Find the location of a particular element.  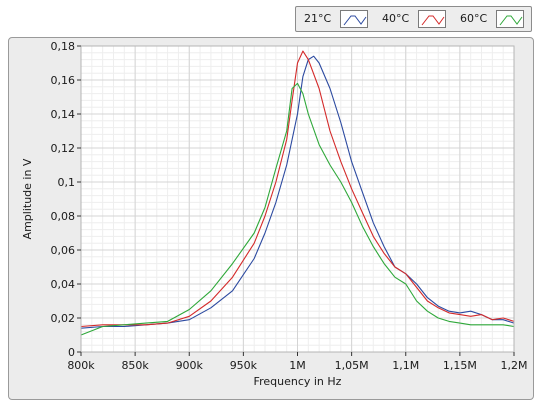

chart-legend: 21°C 40°C 60°C is located at coordinates (413, 19).